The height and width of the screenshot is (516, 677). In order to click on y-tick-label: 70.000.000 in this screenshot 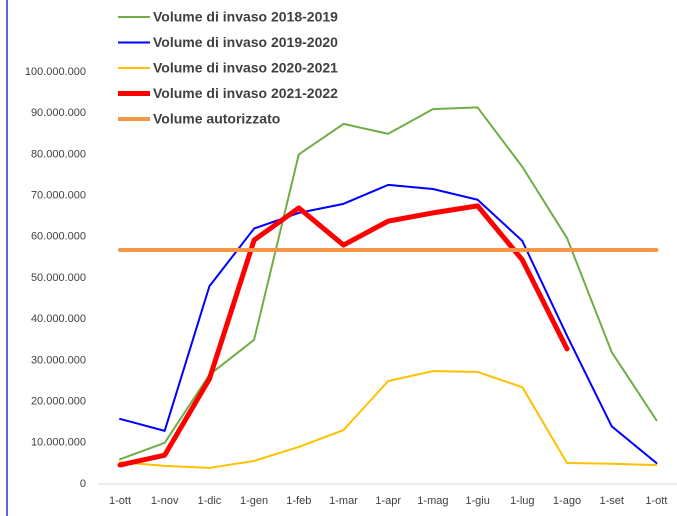, I will do `click(58, 196)`.